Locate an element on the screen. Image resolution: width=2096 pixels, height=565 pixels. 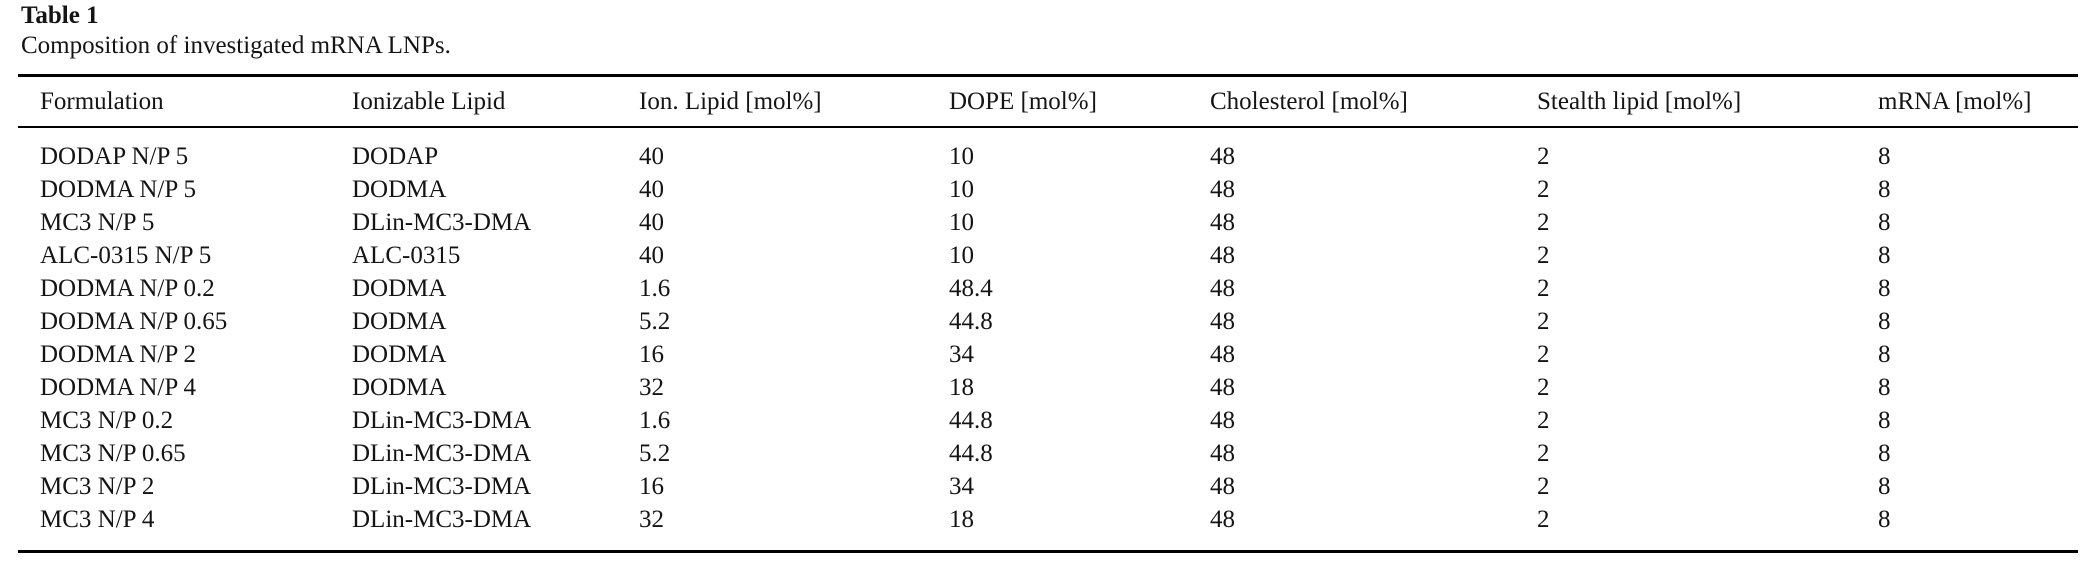
table-row: DODMA N/P 0.2 DODMA 1.6 48.4 48 2 8 is located at coordinates (1048, 288).